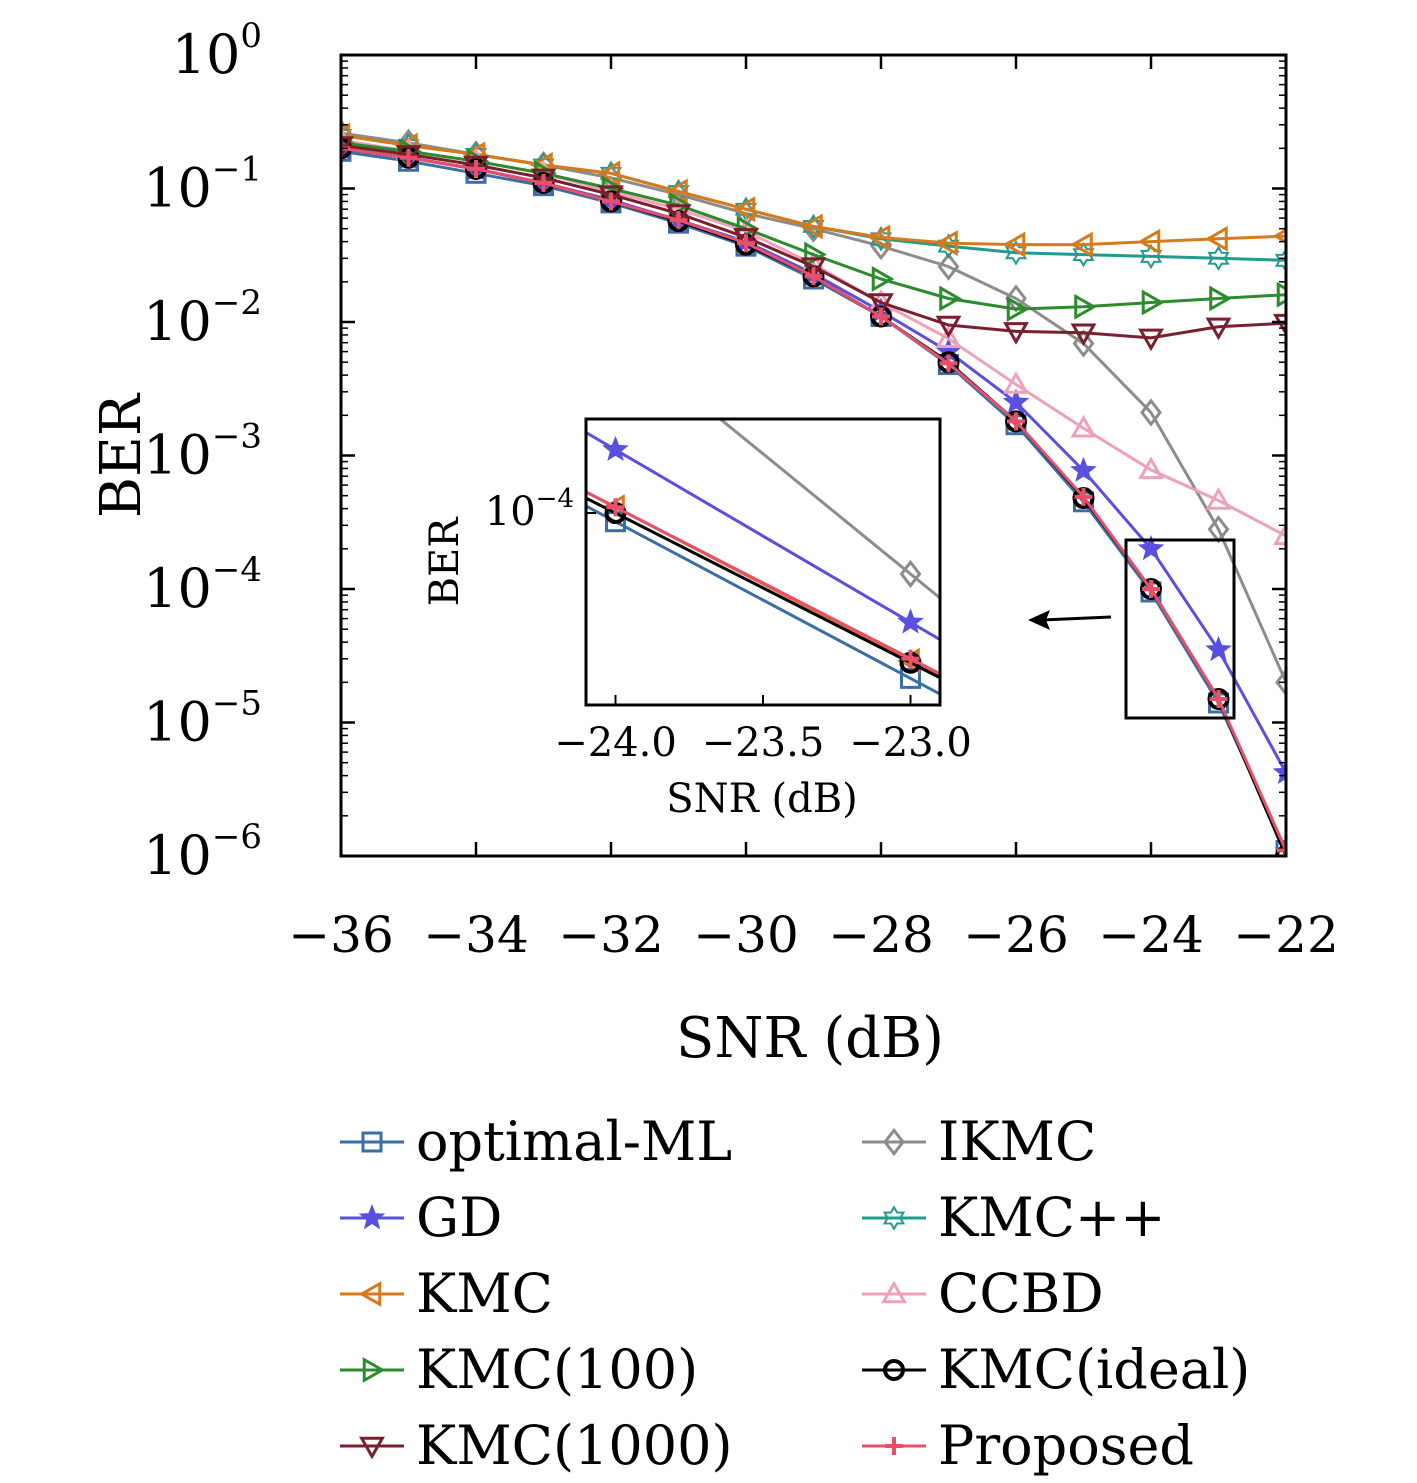 The image size is (1417, 1483). What do you see at coordinates (611, 935) in the screenshot?
I see `x-tick-label: −32` at bounding box center [611, 935].